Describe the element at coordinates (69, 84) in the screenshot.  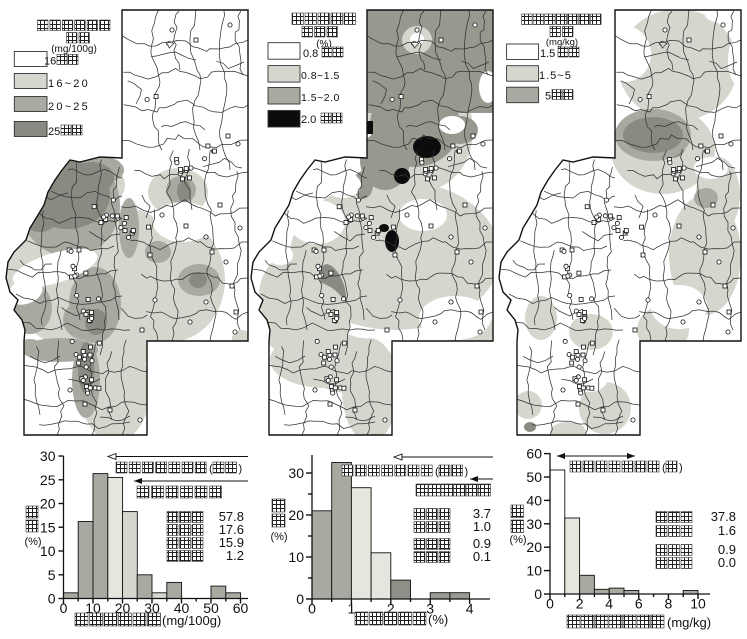
I see `svg-text: 16~20` at that location.